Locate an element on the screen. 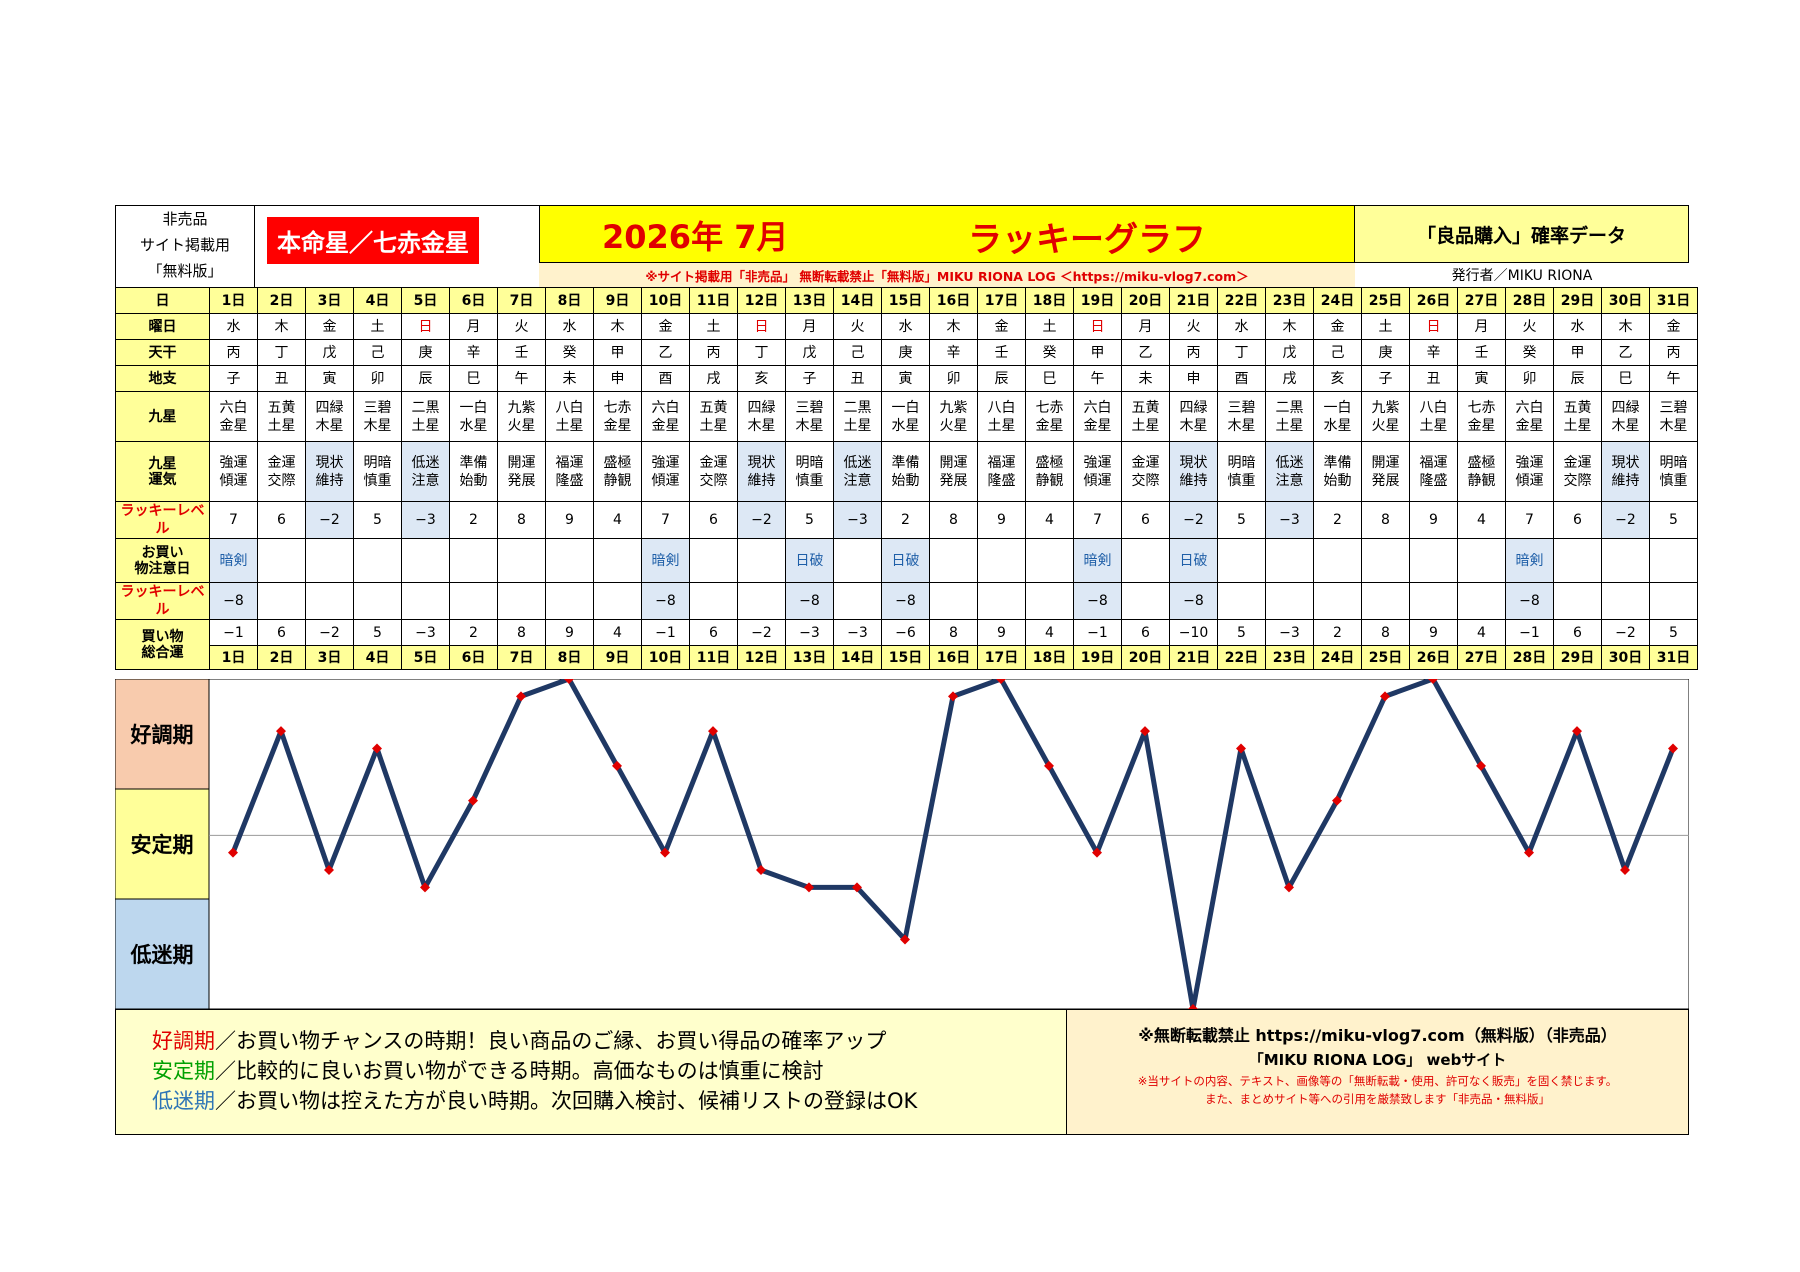  row-label-branch: 地支 is located at coordinates (162, 378).